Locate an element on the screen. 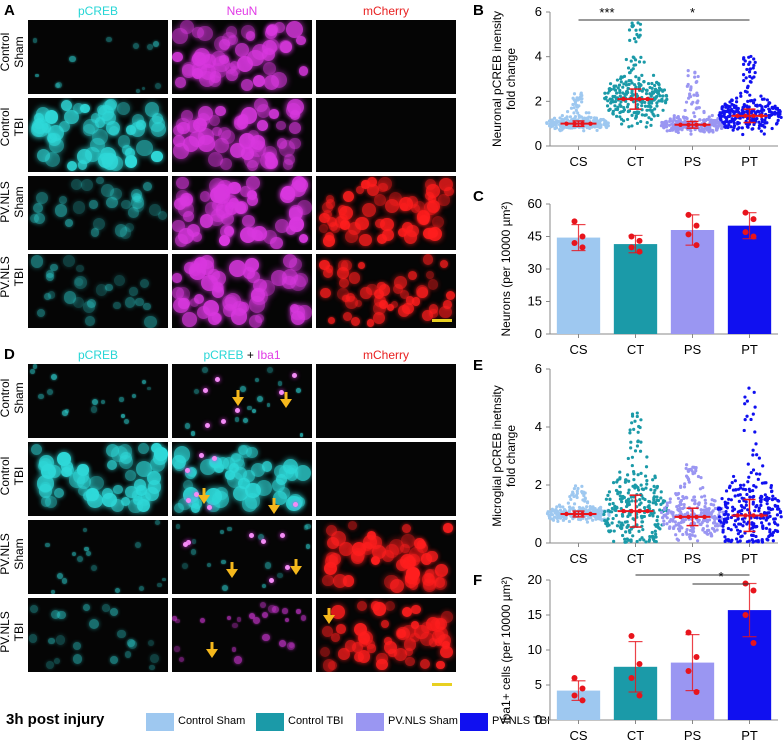 The height and width of the screenshot is (747, 783). row-label-line2: Sham is located at coordinates (19, 52).